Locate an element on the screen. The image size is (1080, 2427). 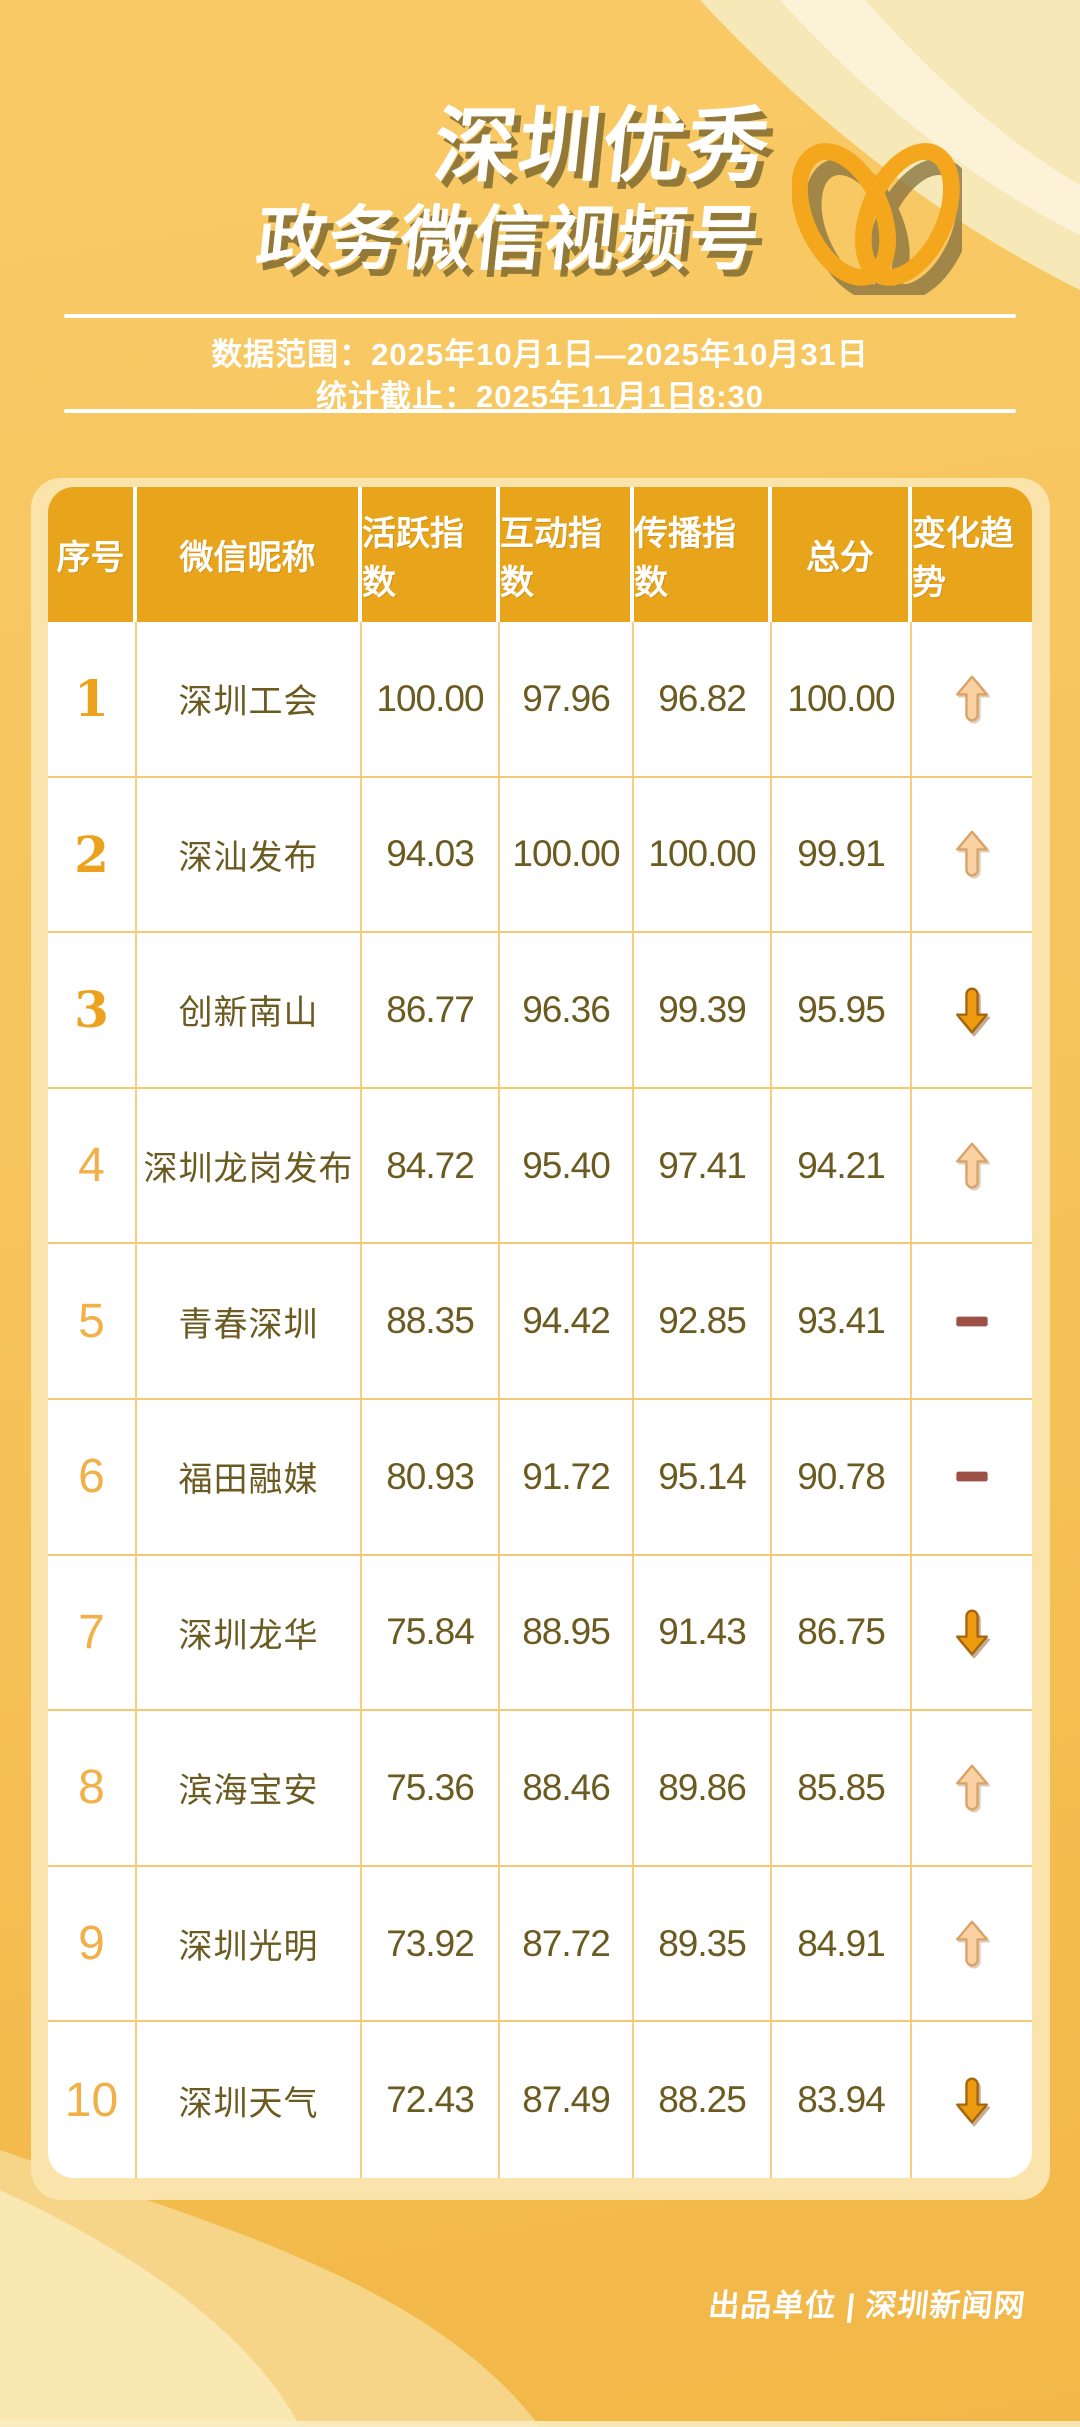
activity-index-cell: 88.35 is located at coordinates (431, 1321).